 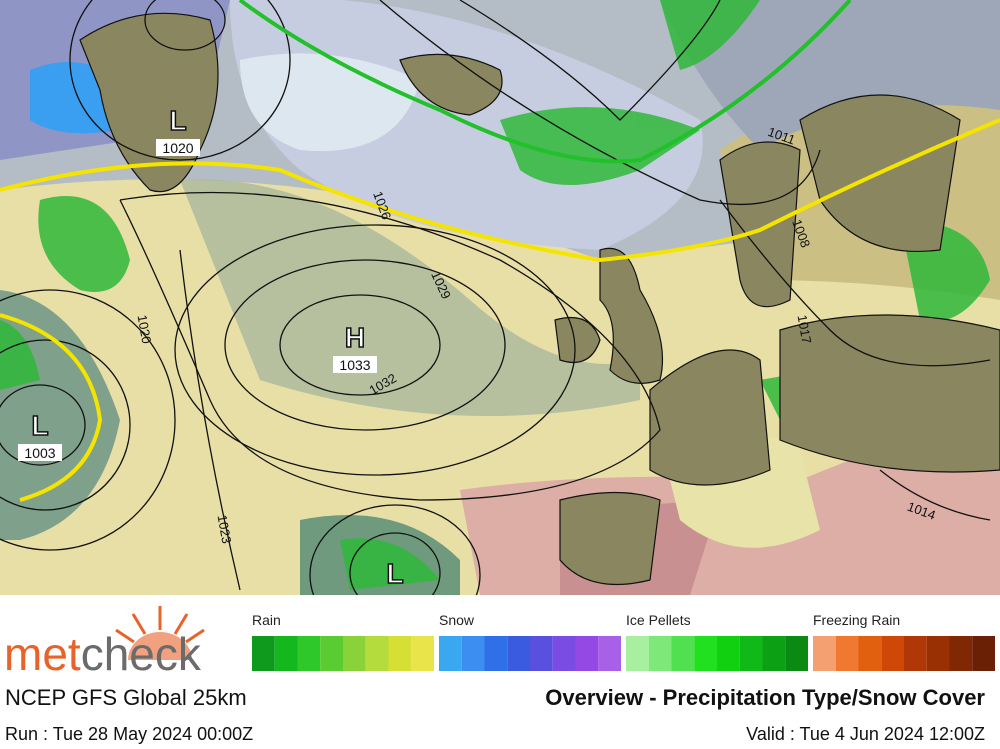 What do you see at coordinates (126, 697) in the screenshot?
I see `model-name: NCEP GFS Global 25km` at bounding box center [126, 697].